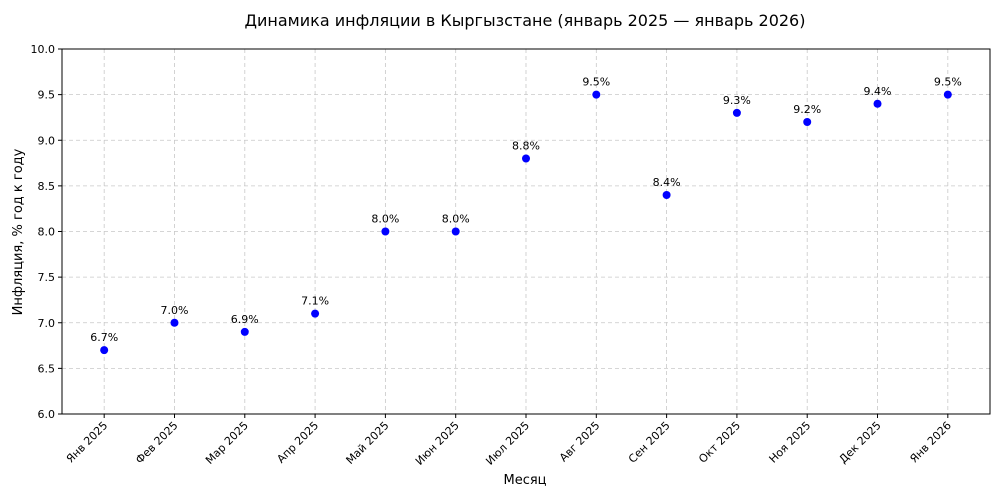  What do you see at coordinates (47, 95) in the screenshot?
I see `y-tick-label: 9.5` at bounding box center [47, 95].